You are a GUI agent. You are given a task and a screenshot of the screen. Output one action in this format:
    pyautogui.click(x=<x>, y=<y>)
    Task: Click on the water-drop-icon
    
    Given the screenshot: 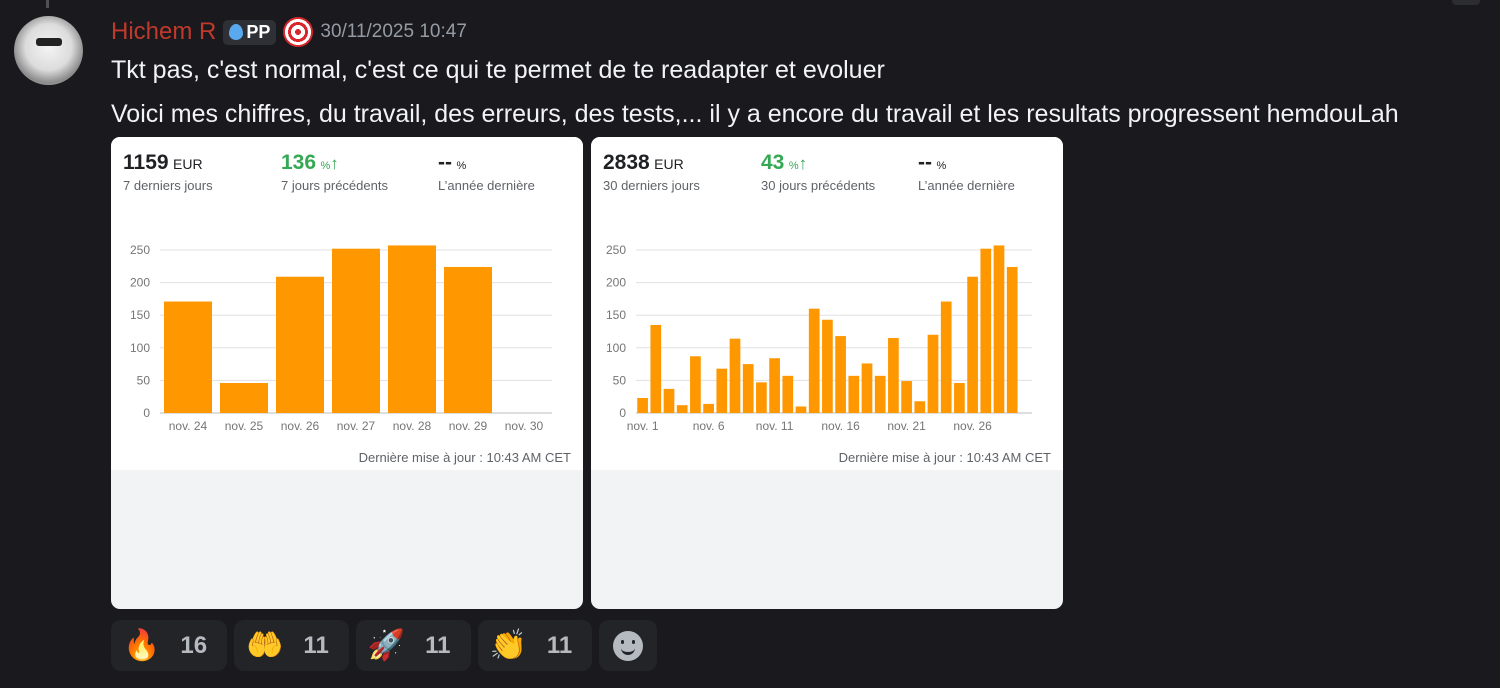 What is the action you would take?
    pyautogui.click(x=236, y=32)
    